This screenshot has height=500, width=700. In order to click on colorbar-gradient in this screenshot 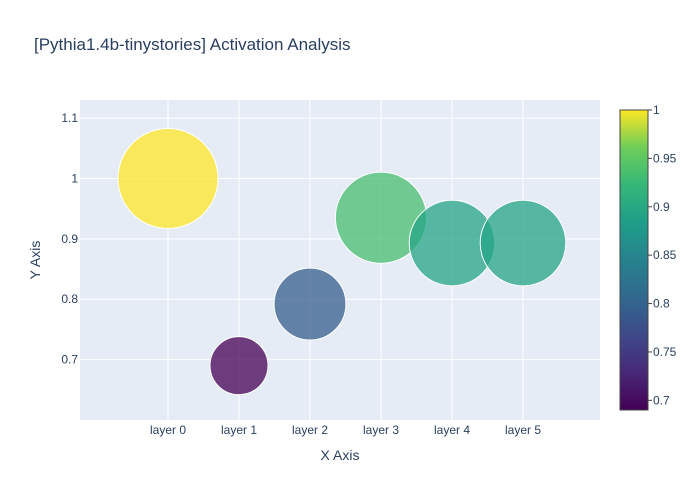, I will do `click(634, 260)`.